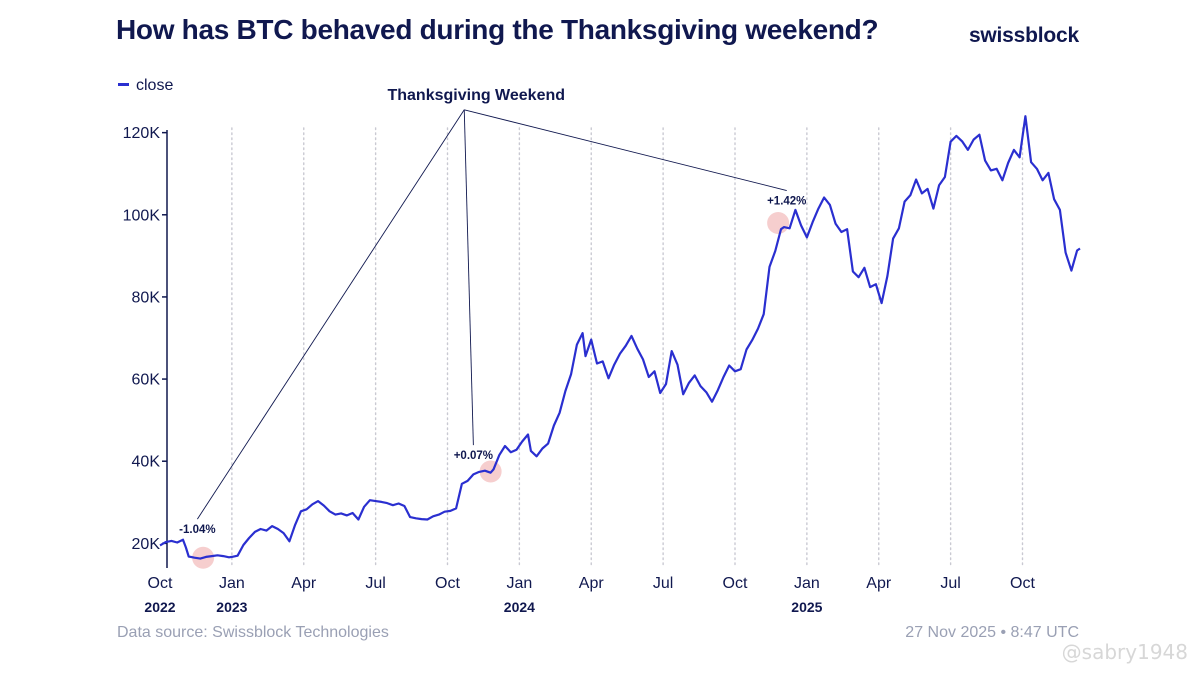 The width and height of the screenshot is (1200, 675). I want to click on y-tick-label: 60K, so click(146, 380).